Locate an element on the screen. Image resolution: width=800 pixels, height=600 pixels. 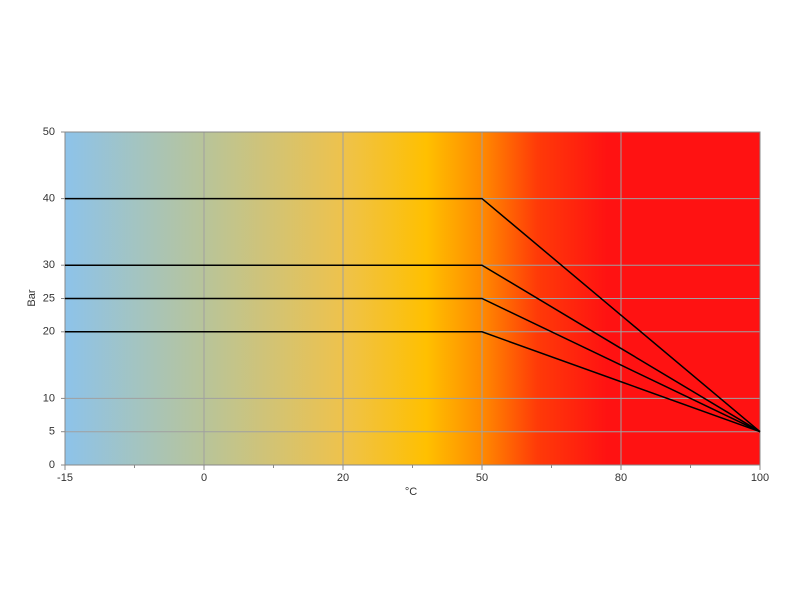
y-tick-label: 50 is located at coordinates (49, 132).